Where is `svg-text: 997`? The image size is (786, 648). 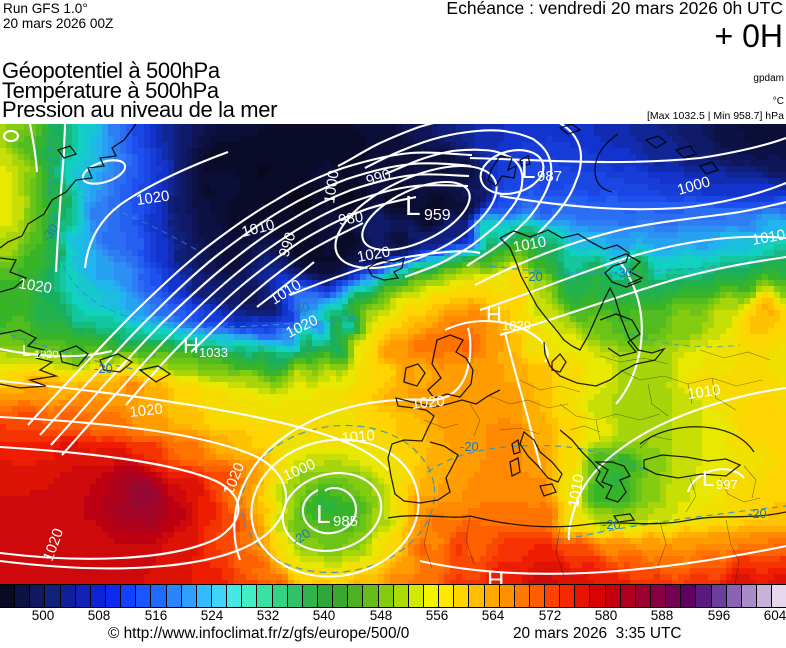 svg-text: 997 is located at coordinates (727, 484).